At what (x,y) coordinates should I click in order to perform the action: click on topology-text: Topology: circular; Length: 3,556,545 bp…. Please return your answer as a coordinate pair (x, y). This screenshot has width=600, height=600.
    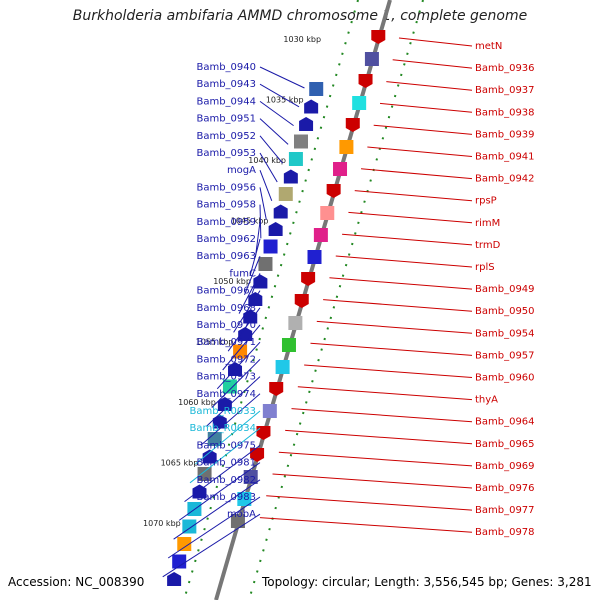
    Looking at the image, I should click on (427, 582).